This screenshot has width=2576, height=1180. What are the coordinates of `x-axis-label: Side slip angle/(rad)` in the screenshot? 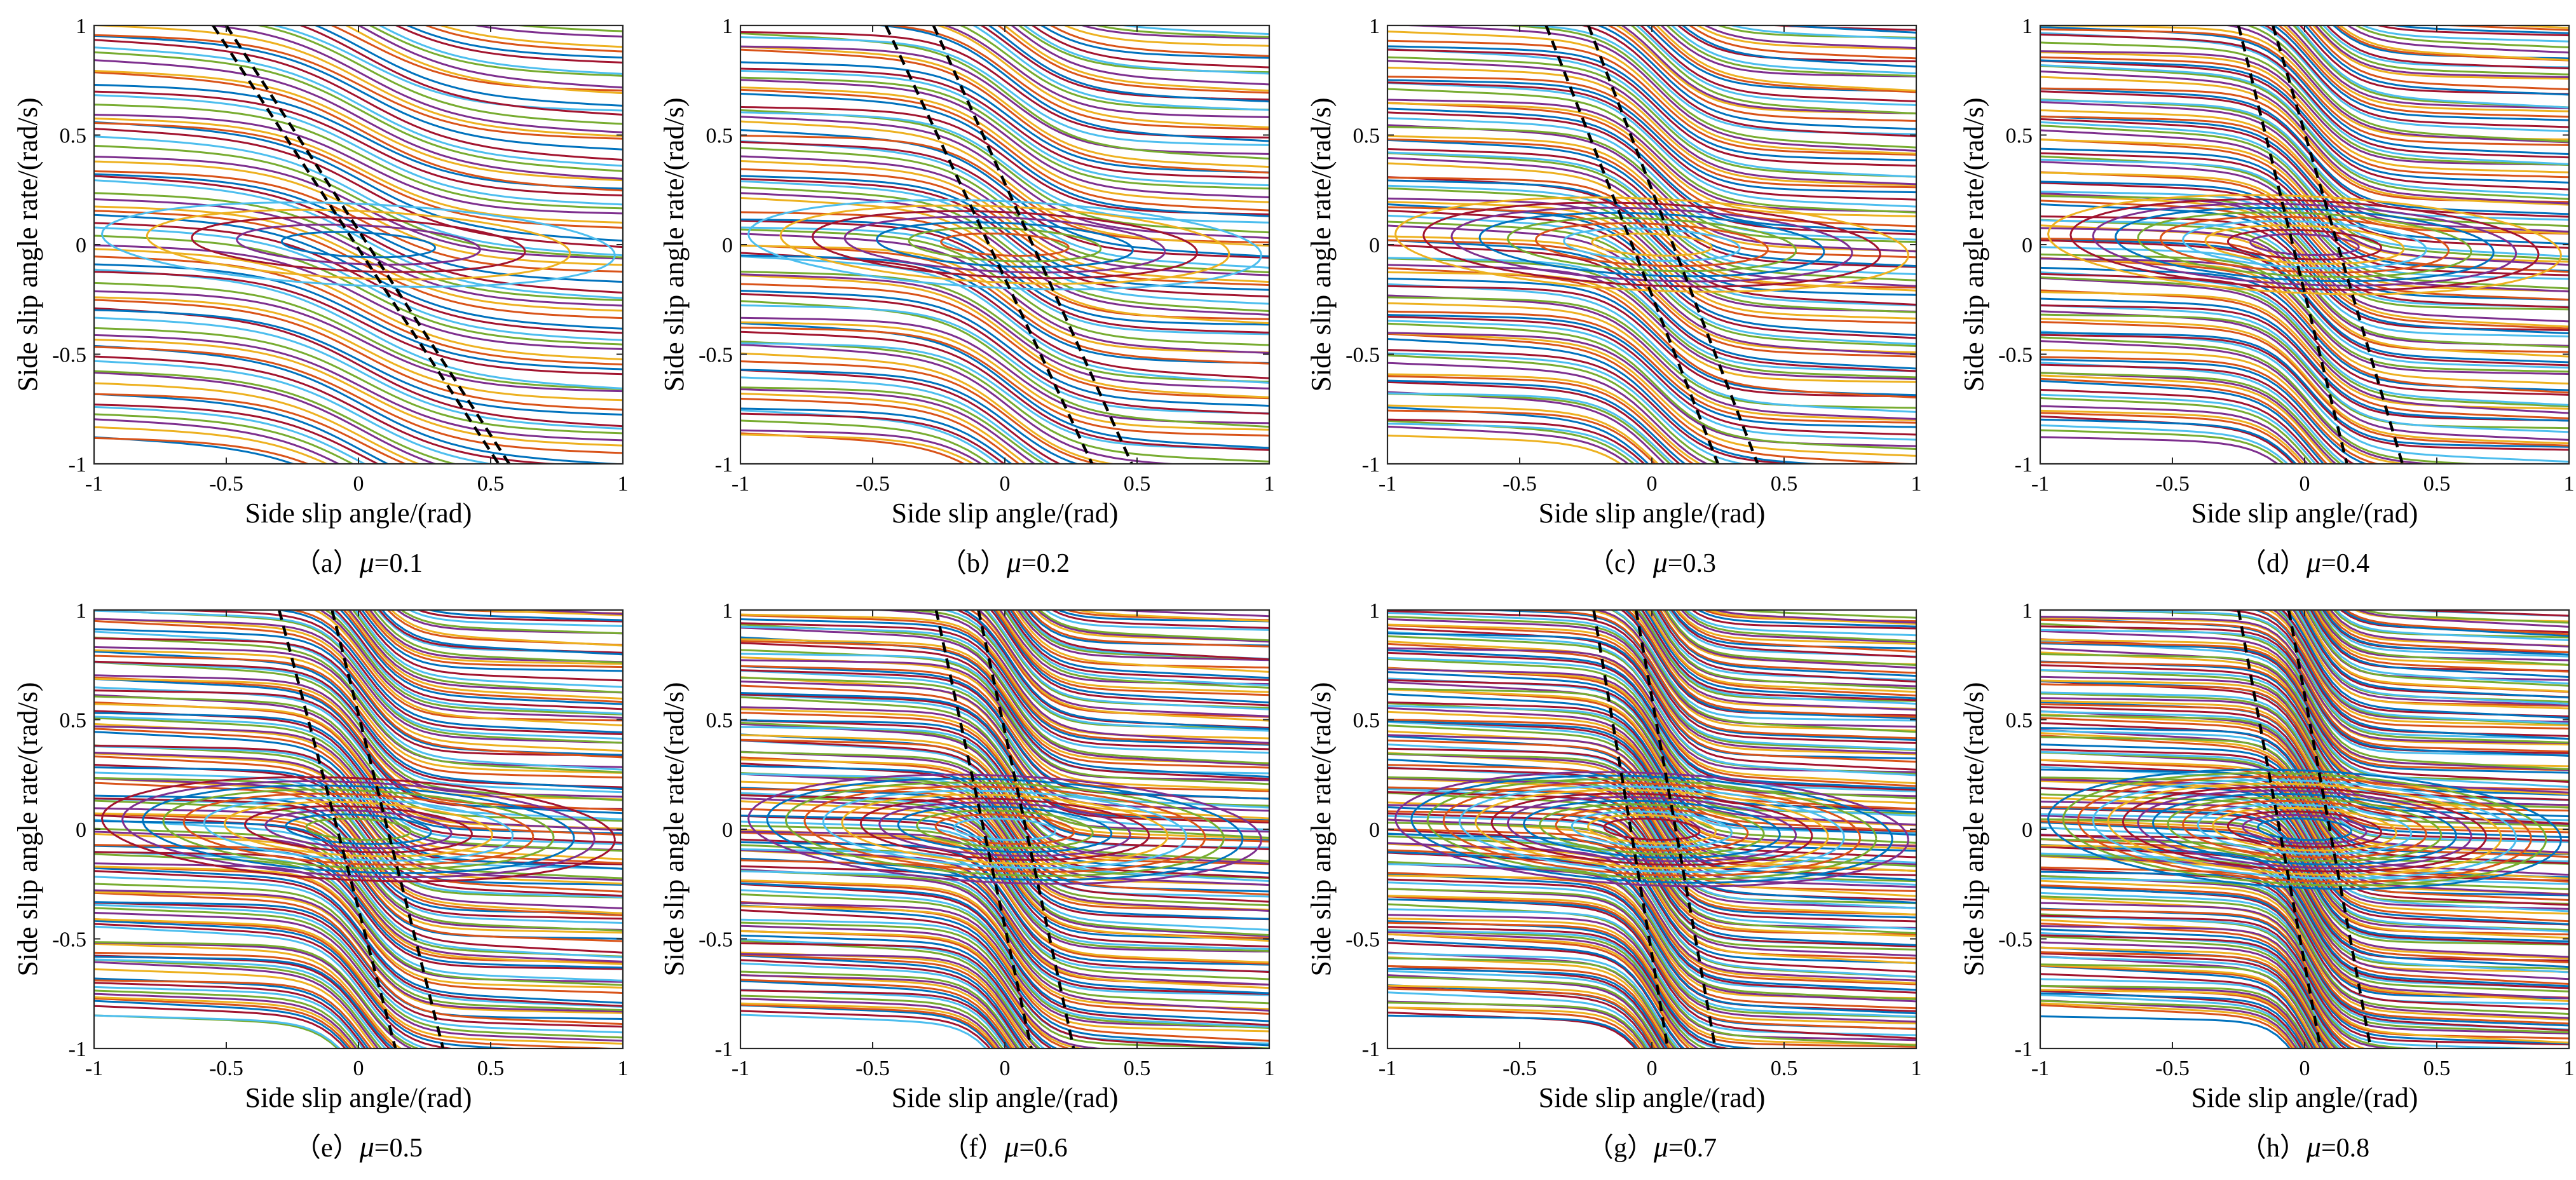 It's located at (358, 513).